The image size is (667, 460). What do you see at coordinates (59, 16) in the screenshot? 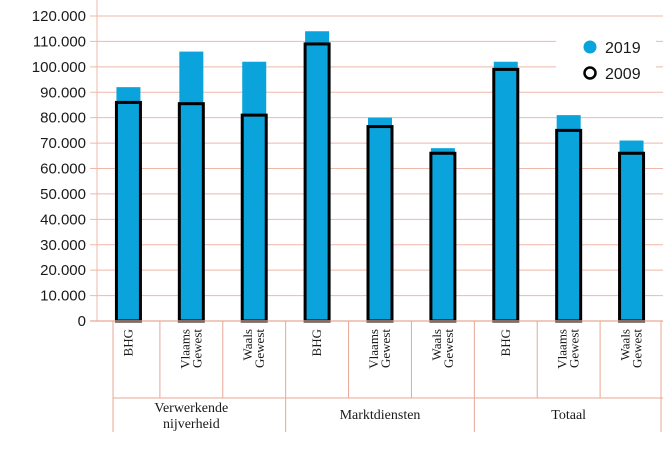
I see `y-tick-label: 120.000` at bounding box center [59, 16].